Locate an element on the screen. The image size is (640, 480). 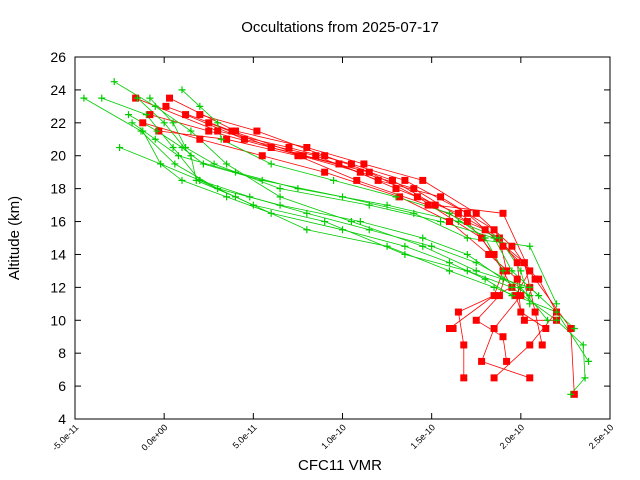
y-axis-label: Altitude (km) is located at coordinates (14, 238).